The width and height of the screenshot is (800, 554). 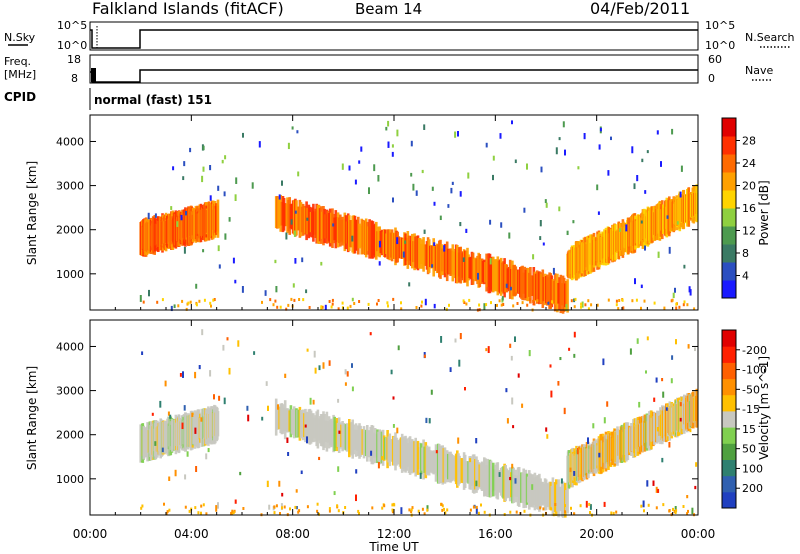 What do you see at coordinates (729, 217) in the screenshot?
I see `power-colorbar-swatch` at bounding box center [729, 217].